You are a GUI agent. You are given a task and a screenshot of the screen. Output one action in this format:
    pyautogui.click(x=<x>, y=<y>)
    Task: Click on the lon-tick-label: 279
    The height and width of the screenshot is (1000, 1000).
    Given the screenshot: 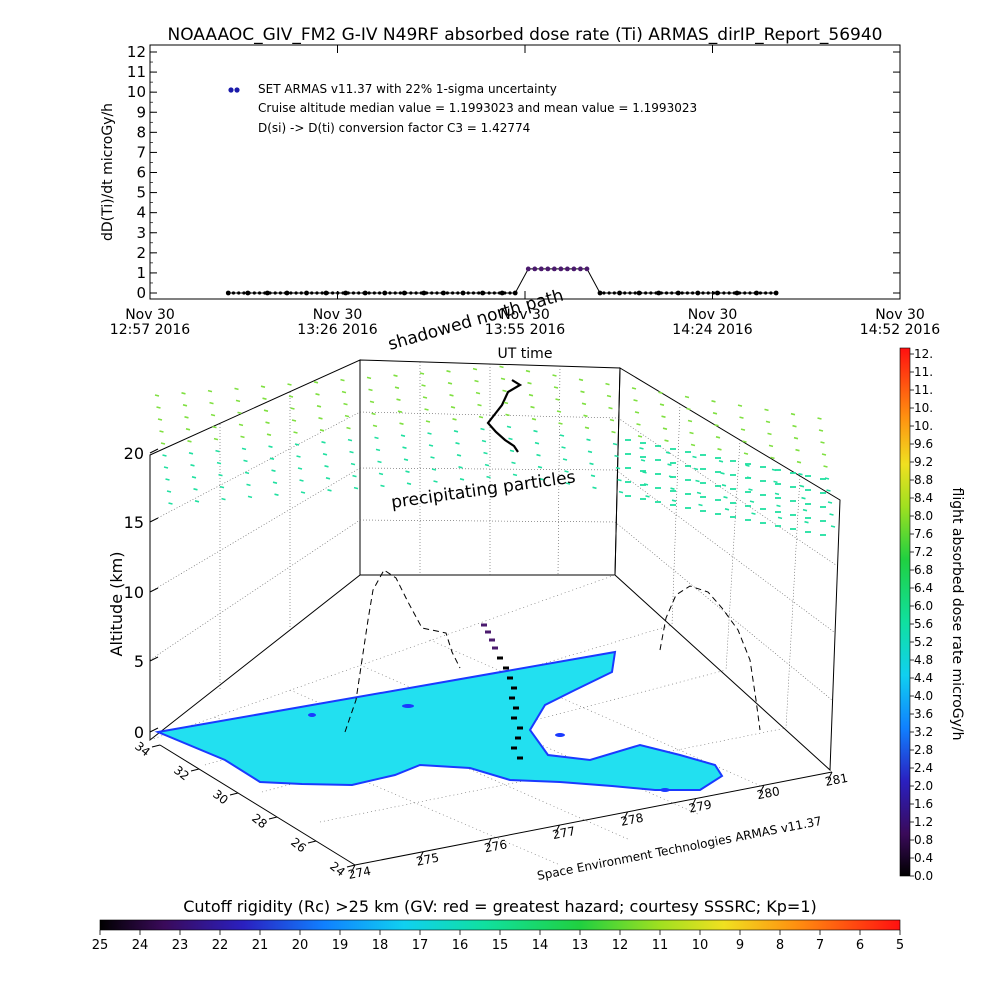 What is the action you would take?
    pyautogui.click(x=700, y=806)
    